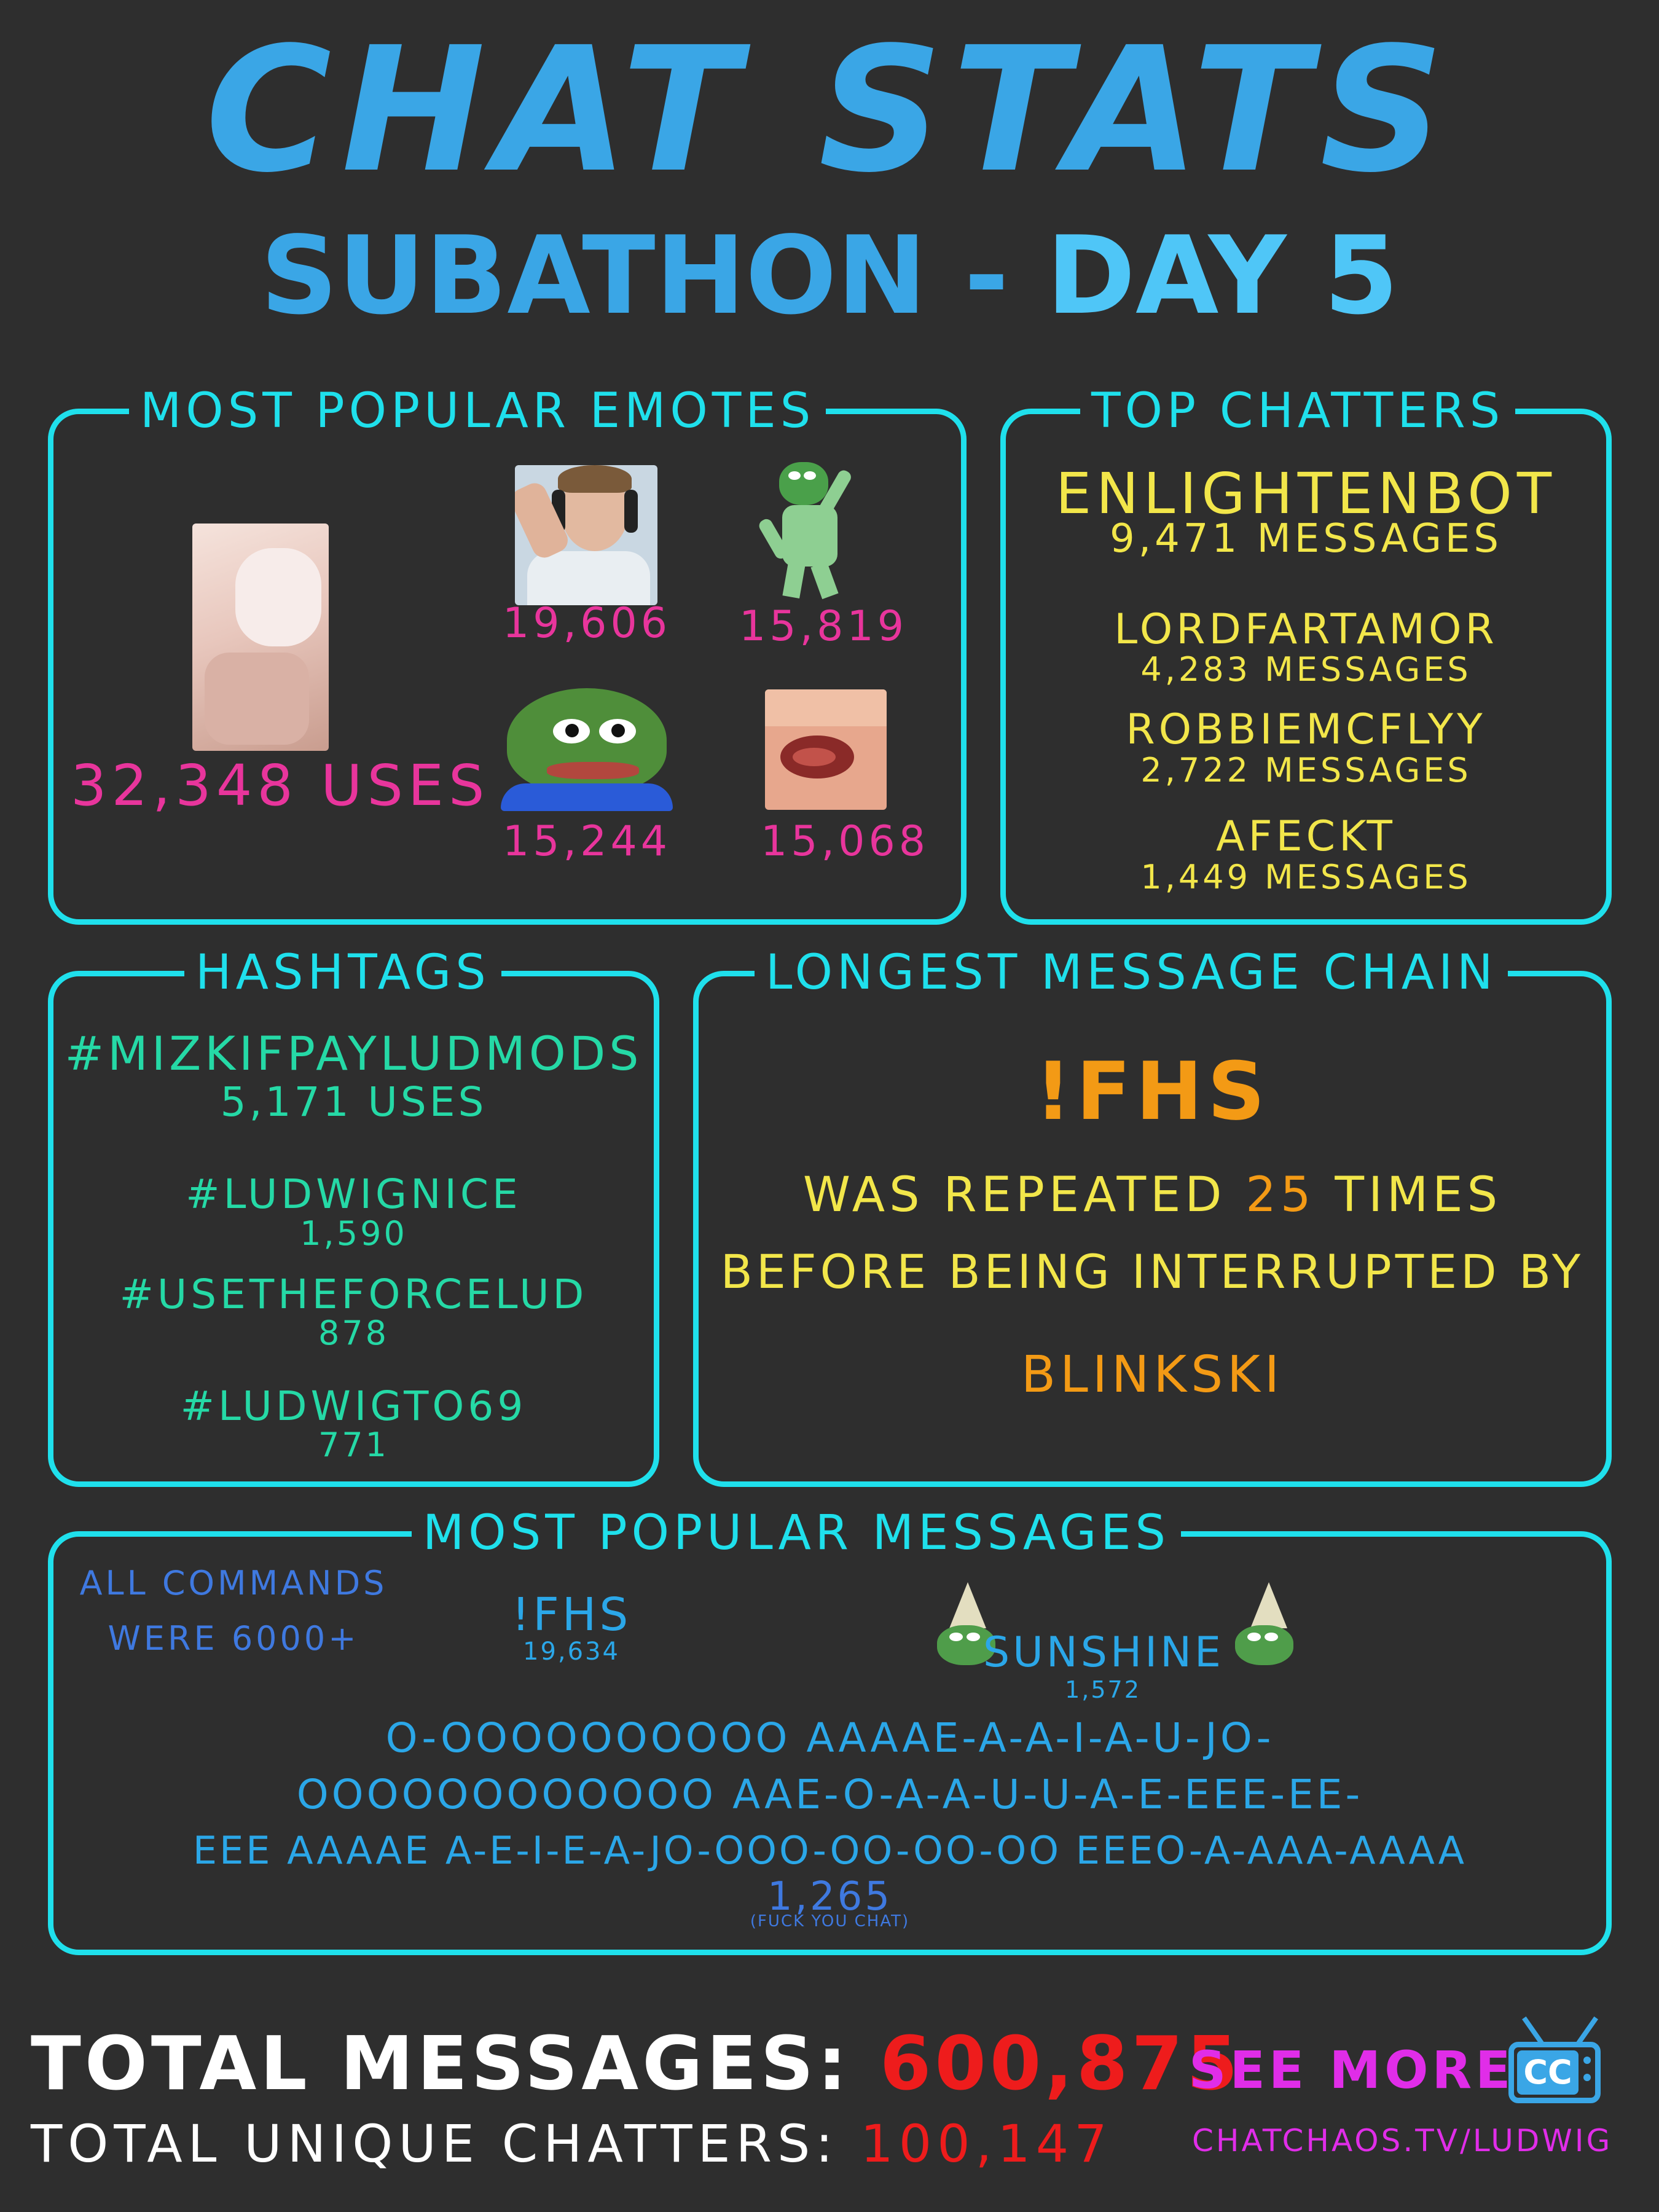 The width and height of the screenshot is (1659, 2212). Describe the element at coordinates (233, 1583) in the screenshot. I see `commands-note-line-1: ALL COMMANDS` at that location.